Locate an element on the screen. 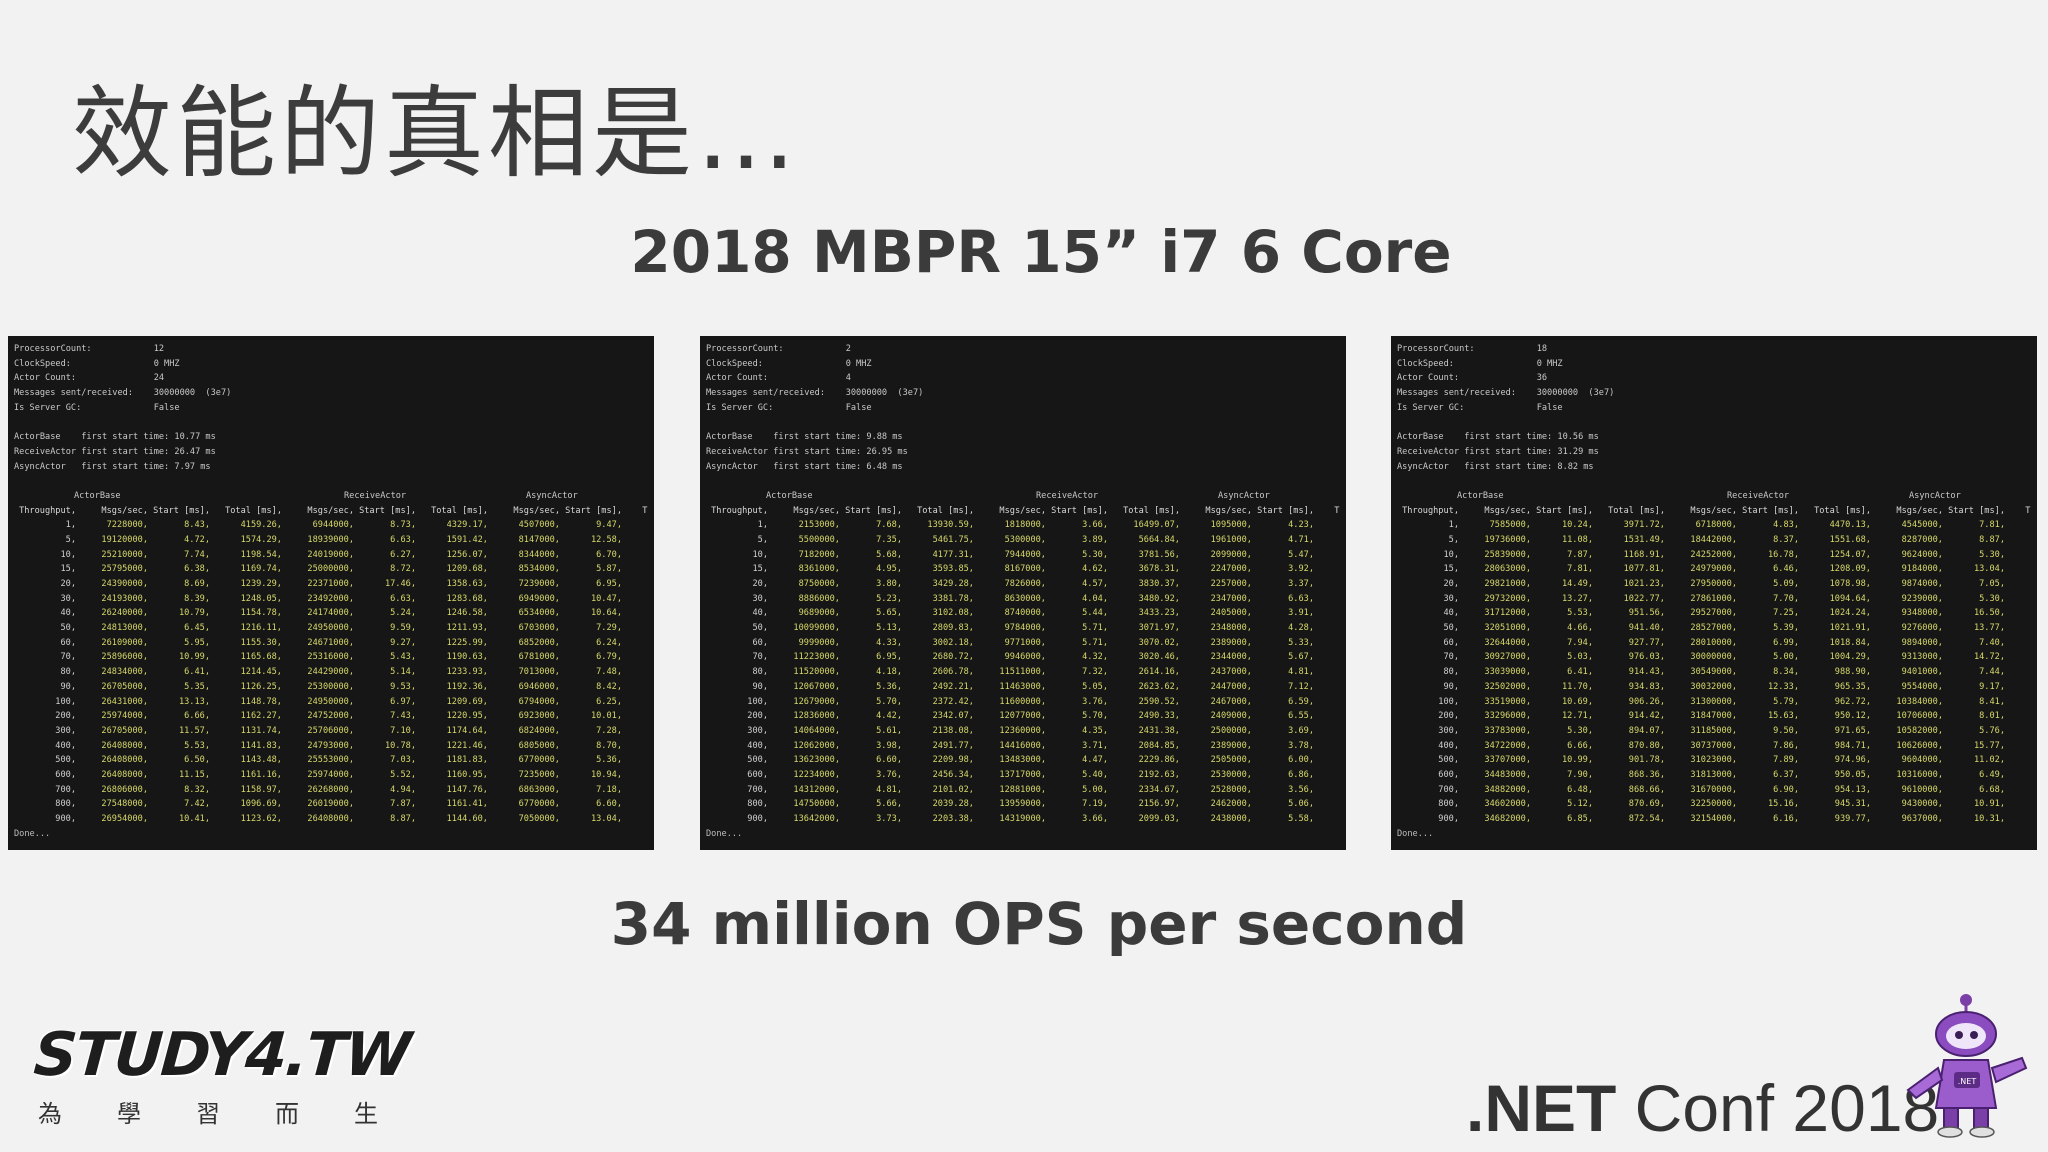 This screenshot has height=1152, width=2048. terminal-start-time-line: ActorBase first start time: 10.56 ms is located at coordinates (1498, 437).